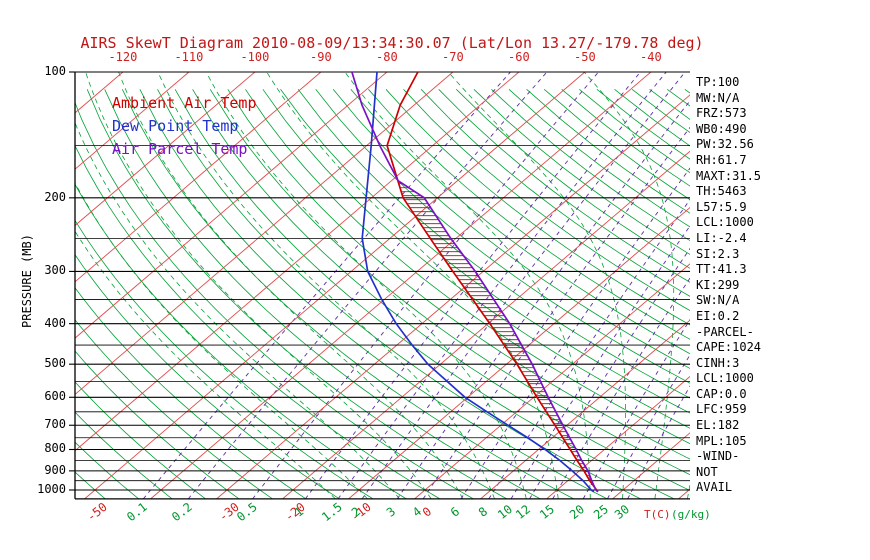 This screenshot has width=870, height=560. I want to click on stats-line: CAP:0.0, so click(721, 393).